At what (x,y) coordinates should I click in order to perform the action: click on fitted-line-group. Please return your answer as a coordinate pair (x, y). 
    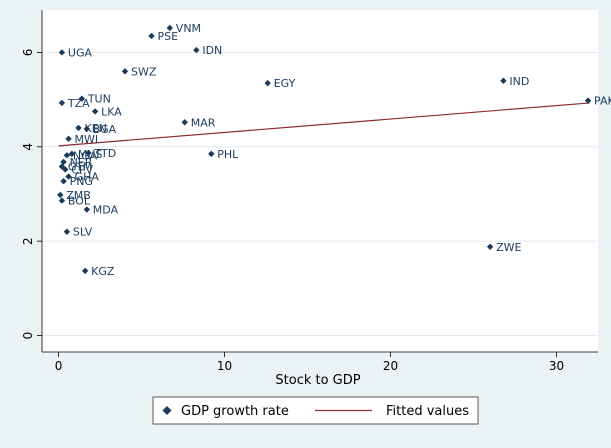
    Looking at the image, I should click on (324, 124).